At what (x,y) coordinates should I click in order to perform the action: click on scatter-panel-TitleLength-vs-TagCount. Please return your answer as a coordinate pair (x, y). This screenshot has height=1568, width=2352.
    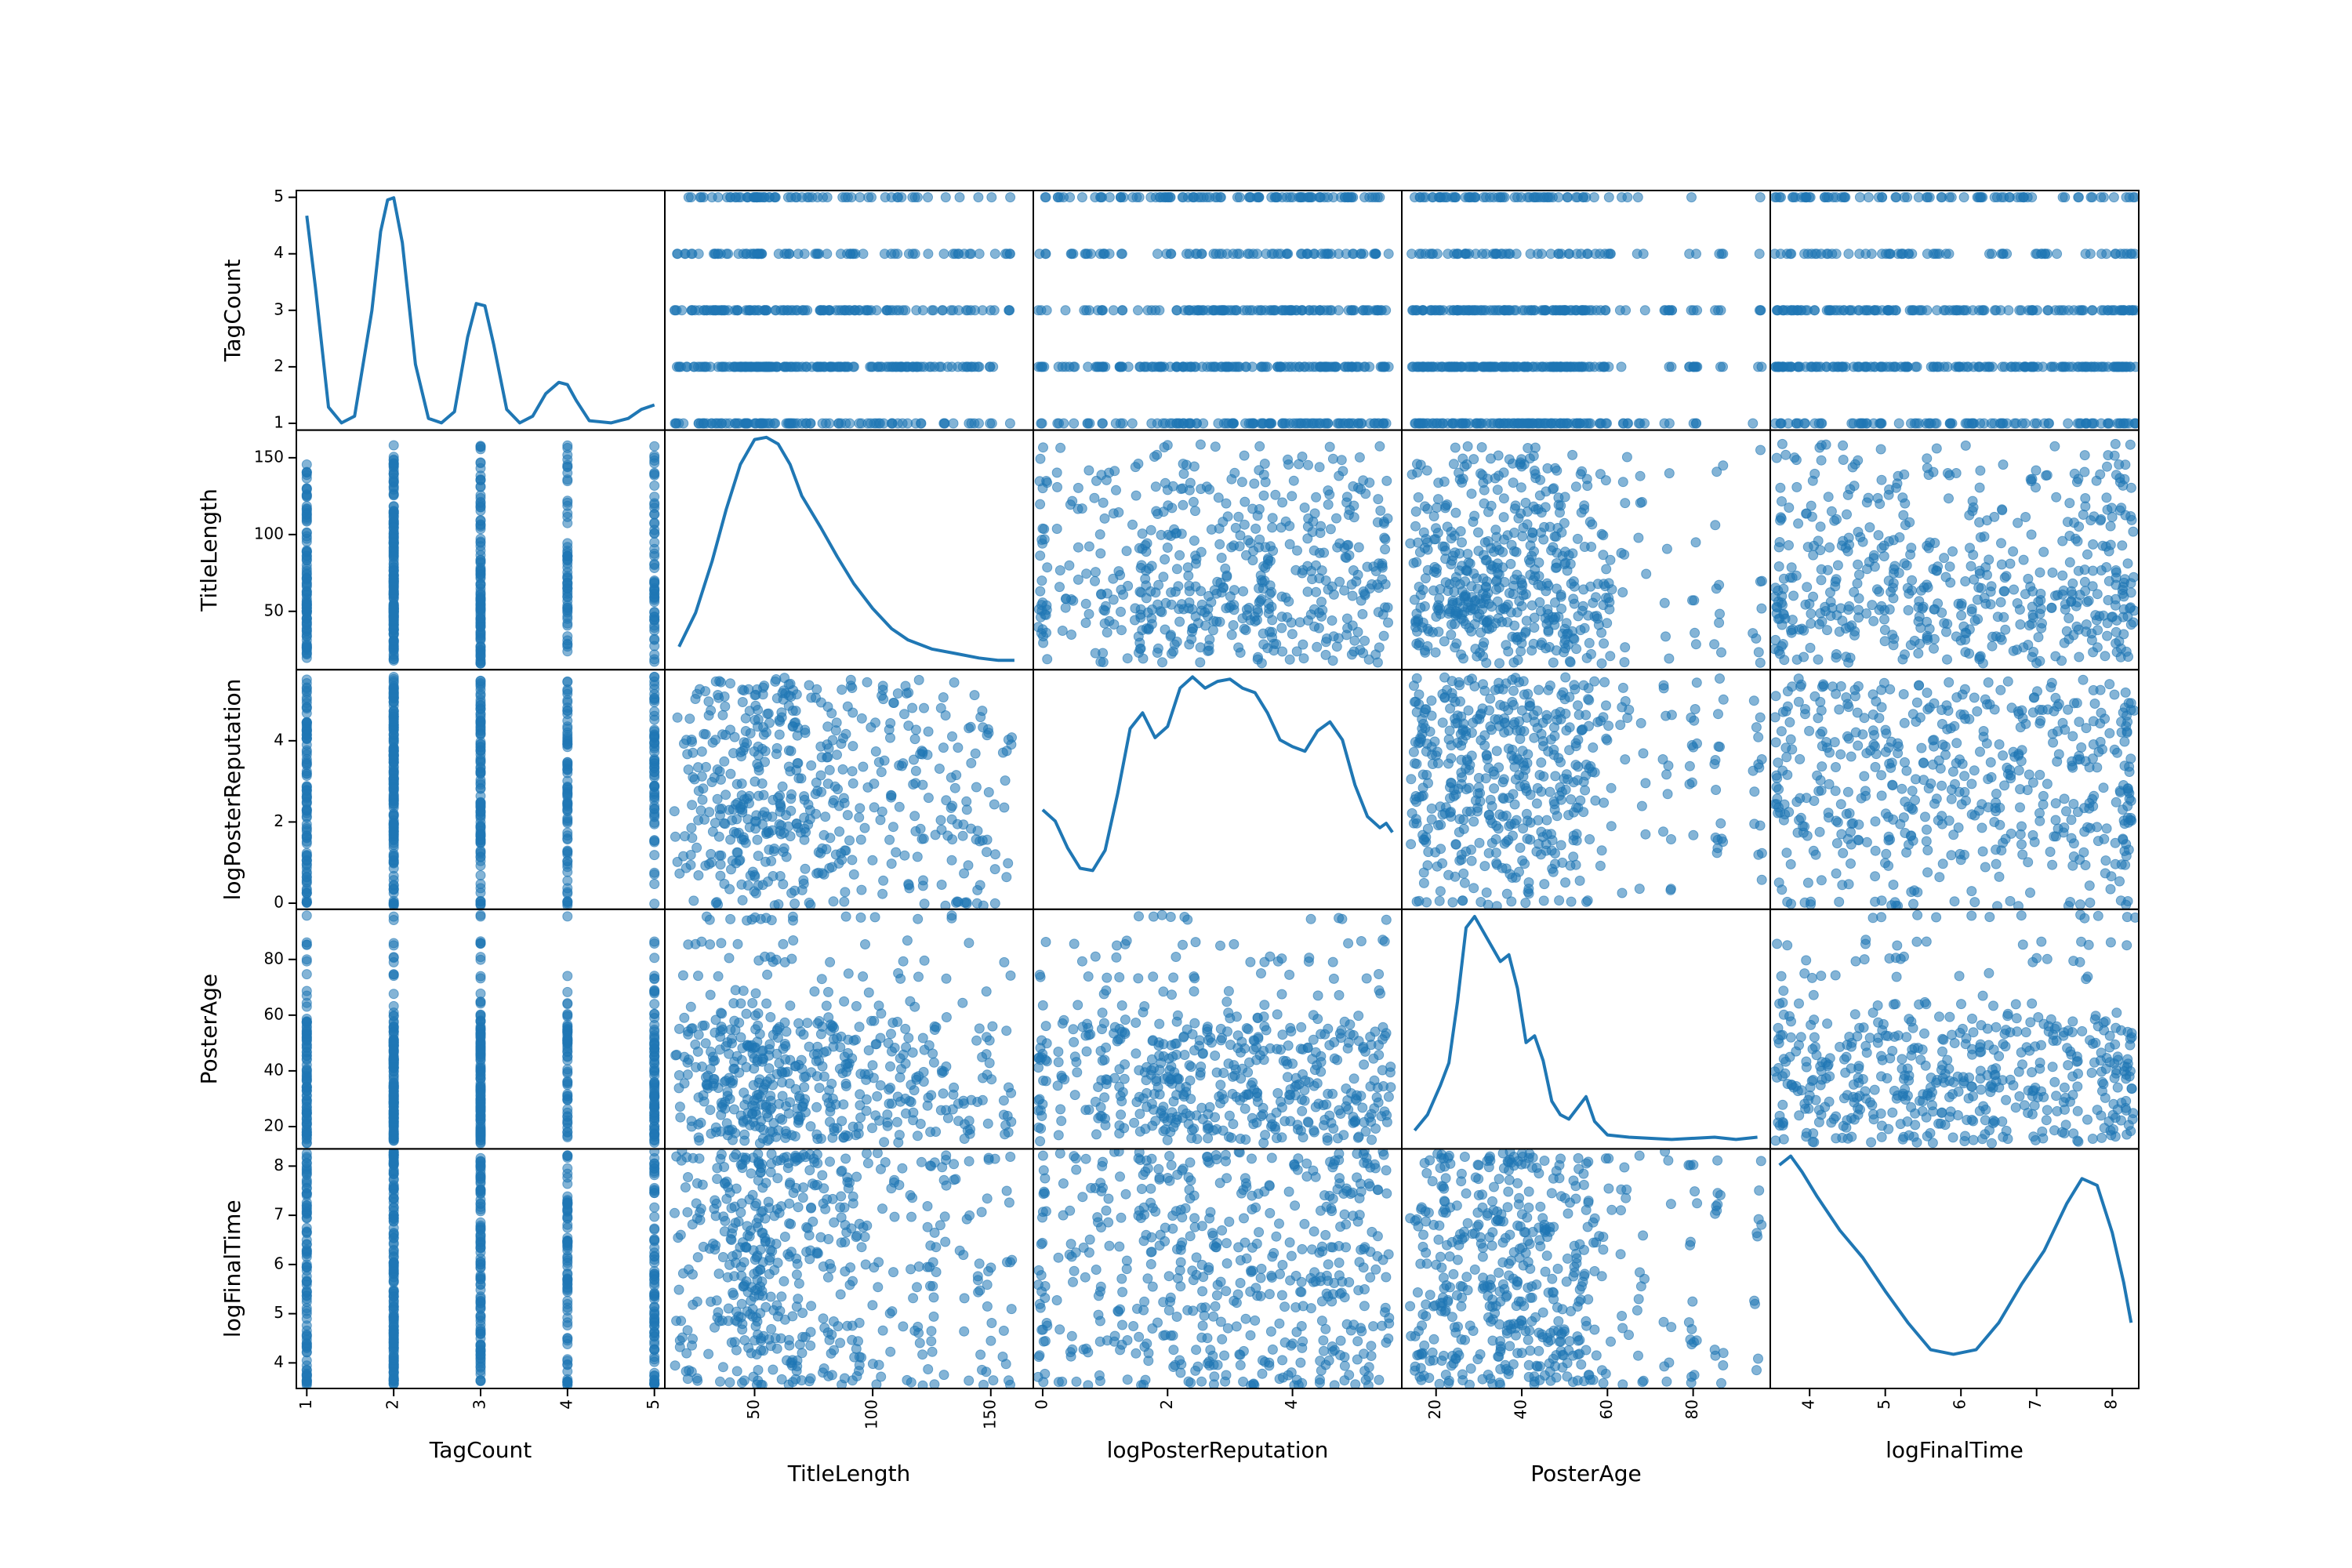
    Looking at the image, I should click on (480, 554).